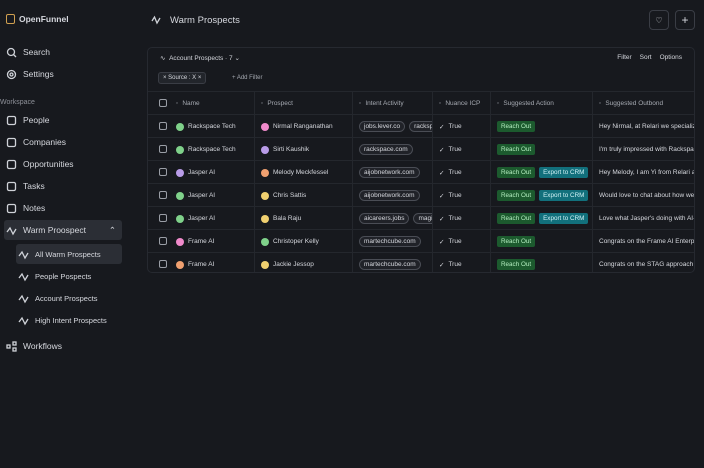  I want to click on prospect-name: Bala Raju, so click(287, 218).